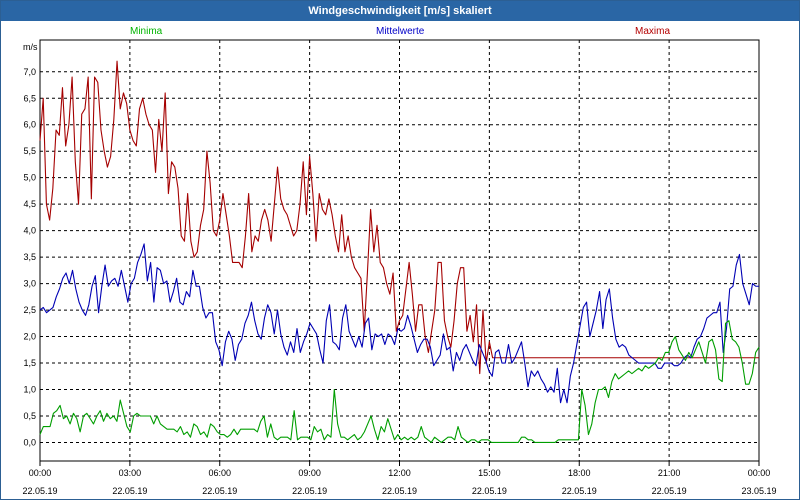 The image size is (800, 500). Describe the element at coordinates (309, 473) in the screenshot. I see `x-tick-time: 09:00` at that location.